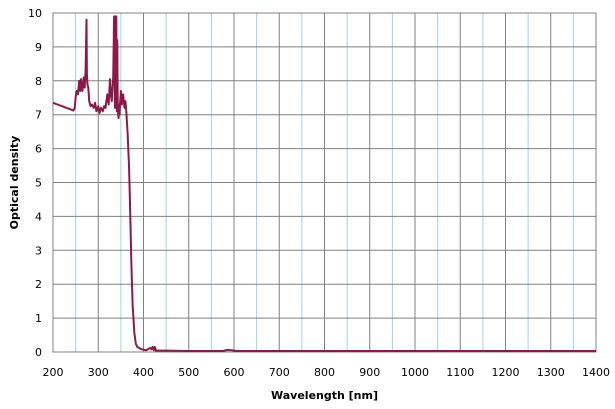 The image size is (615, 409). What do you see at coordinates (38, 47) in the screenshot?
I see `y-tick-label-9: 9` at bounding box center [38, 47].